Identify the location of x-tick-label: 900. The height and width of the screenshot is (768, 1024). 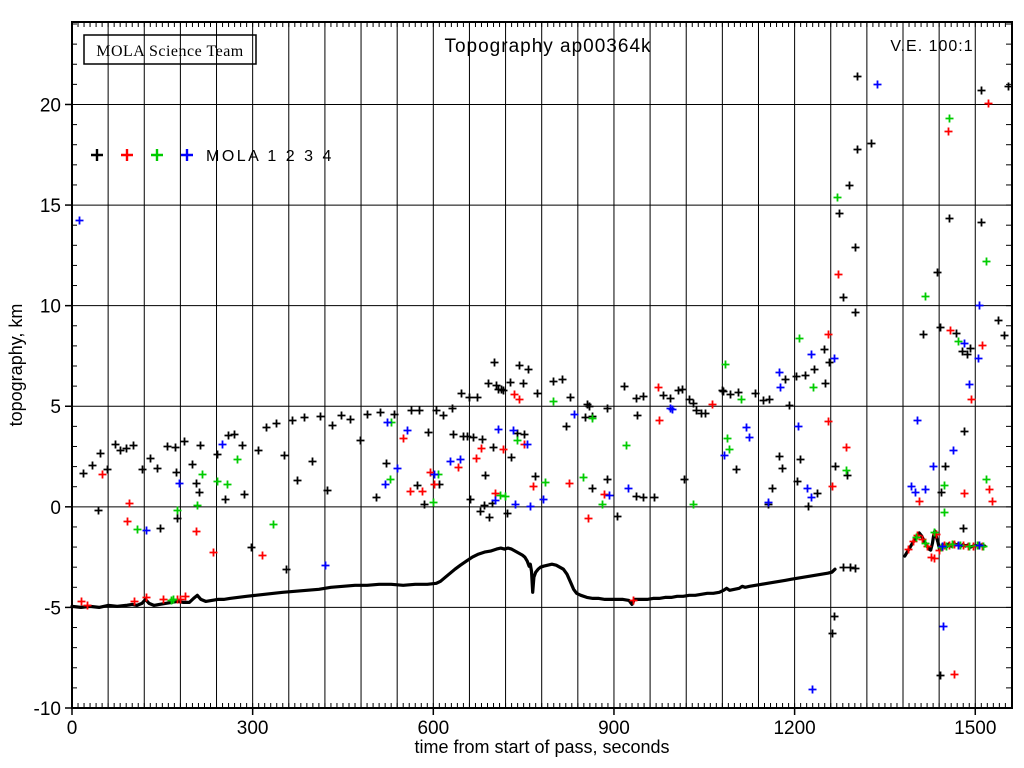
(614, 728).